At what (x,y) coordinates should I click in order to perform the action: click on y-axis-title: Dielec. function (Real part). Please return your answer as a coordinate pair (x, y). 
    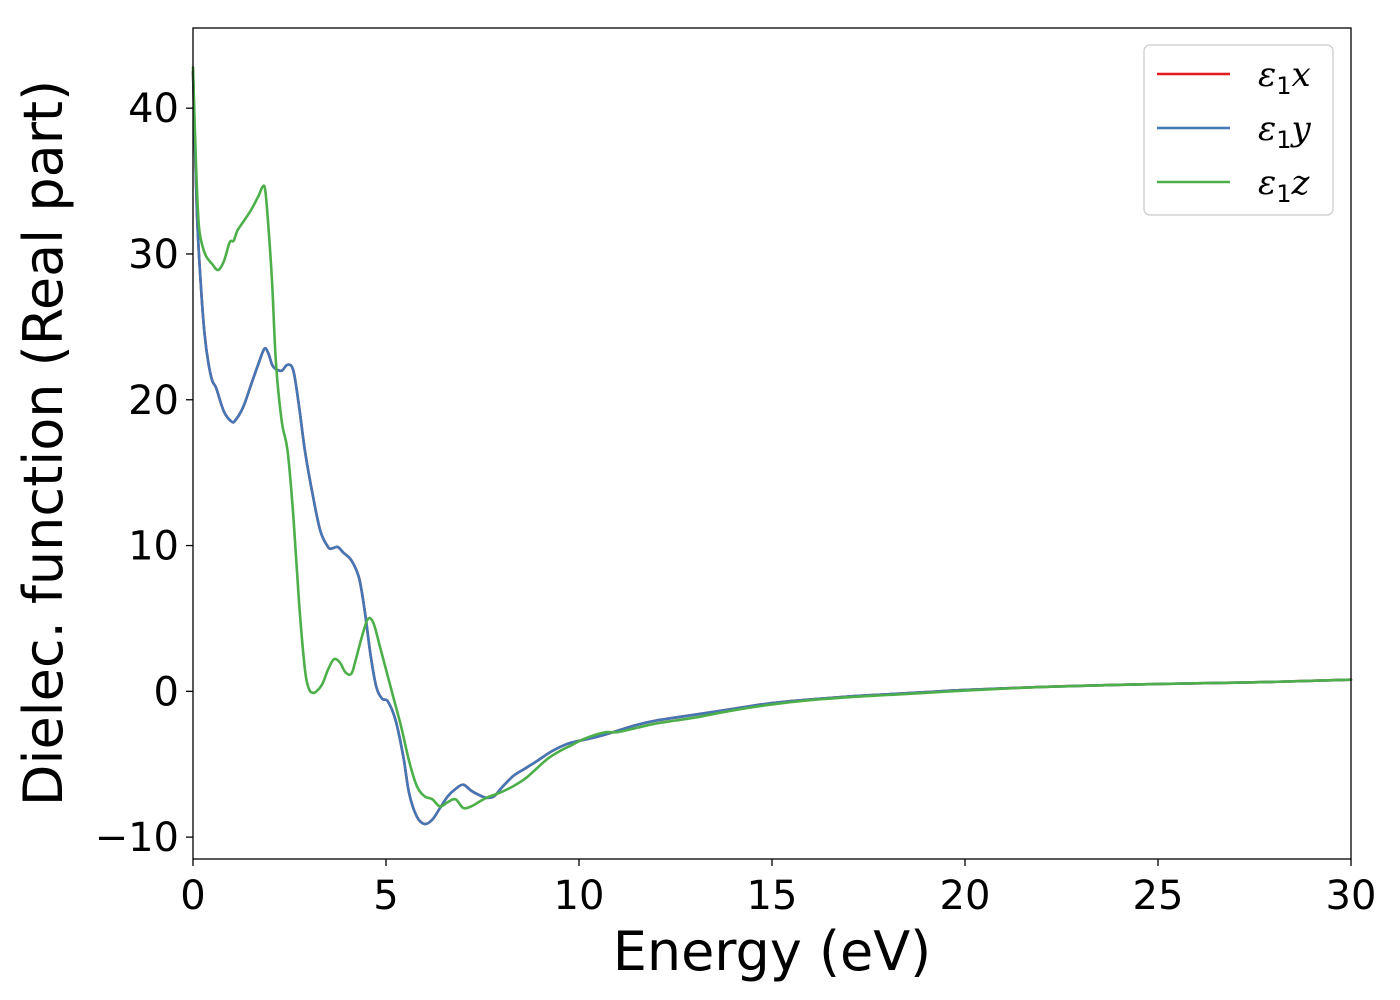
    Looking at the image, I should click on (43, 443).